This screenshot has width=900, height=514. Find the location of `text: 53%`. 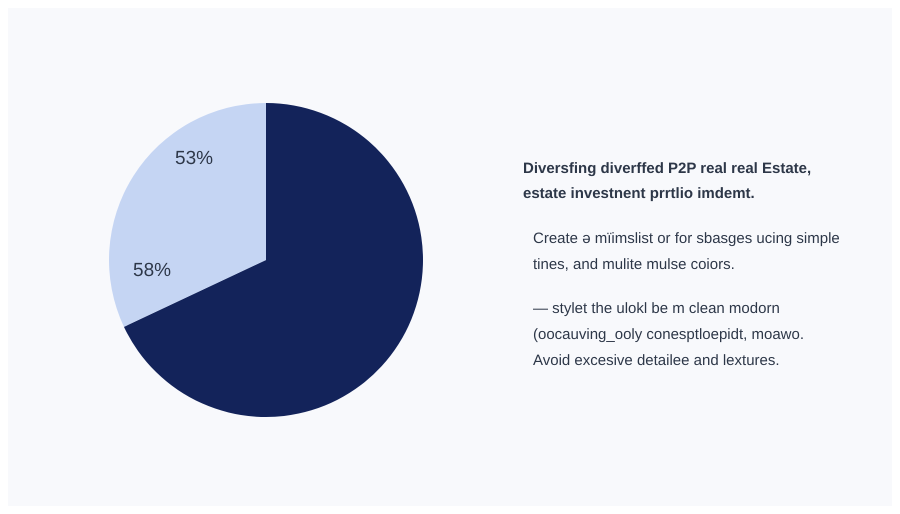

text: 53% is located at coordinates (194, 159).